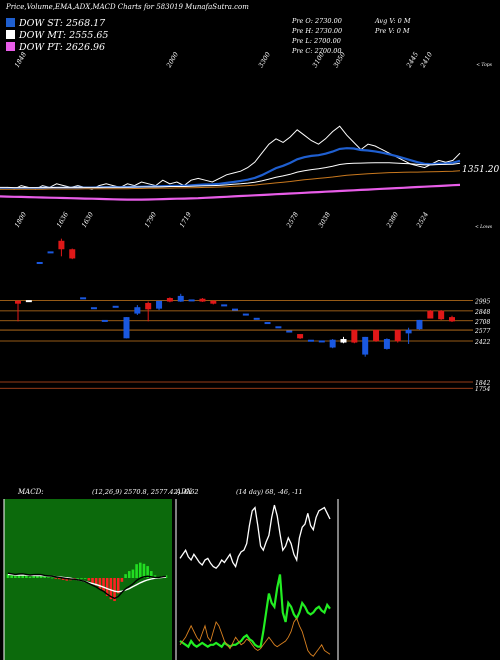  Describe the element at coordinates (43, 35) in the screenshot. I see `legend-mt-label: DOW MT:` at that location.